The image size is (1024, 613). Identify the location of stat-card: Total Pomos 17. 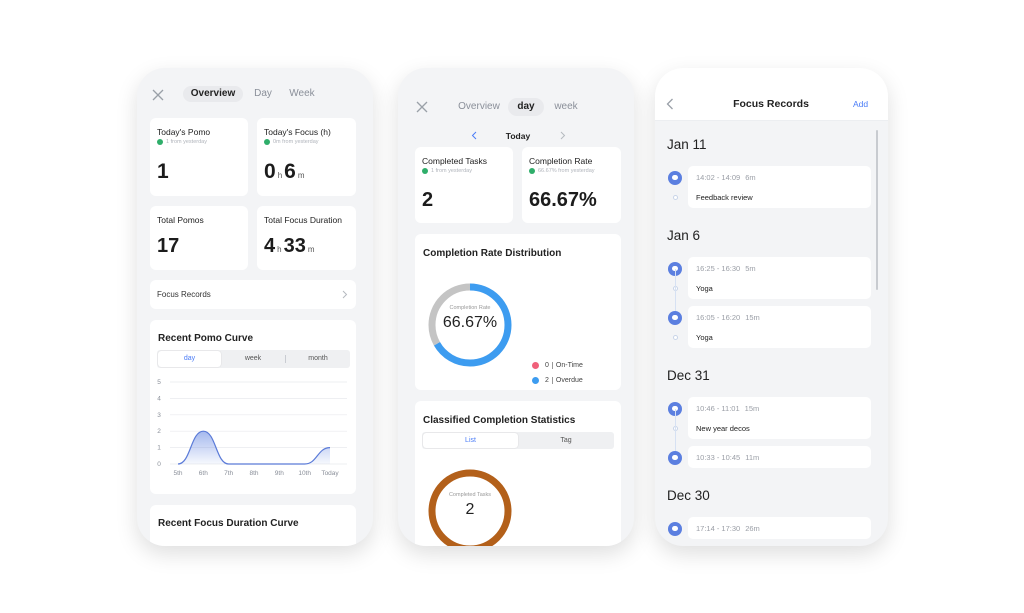
(199, 238).